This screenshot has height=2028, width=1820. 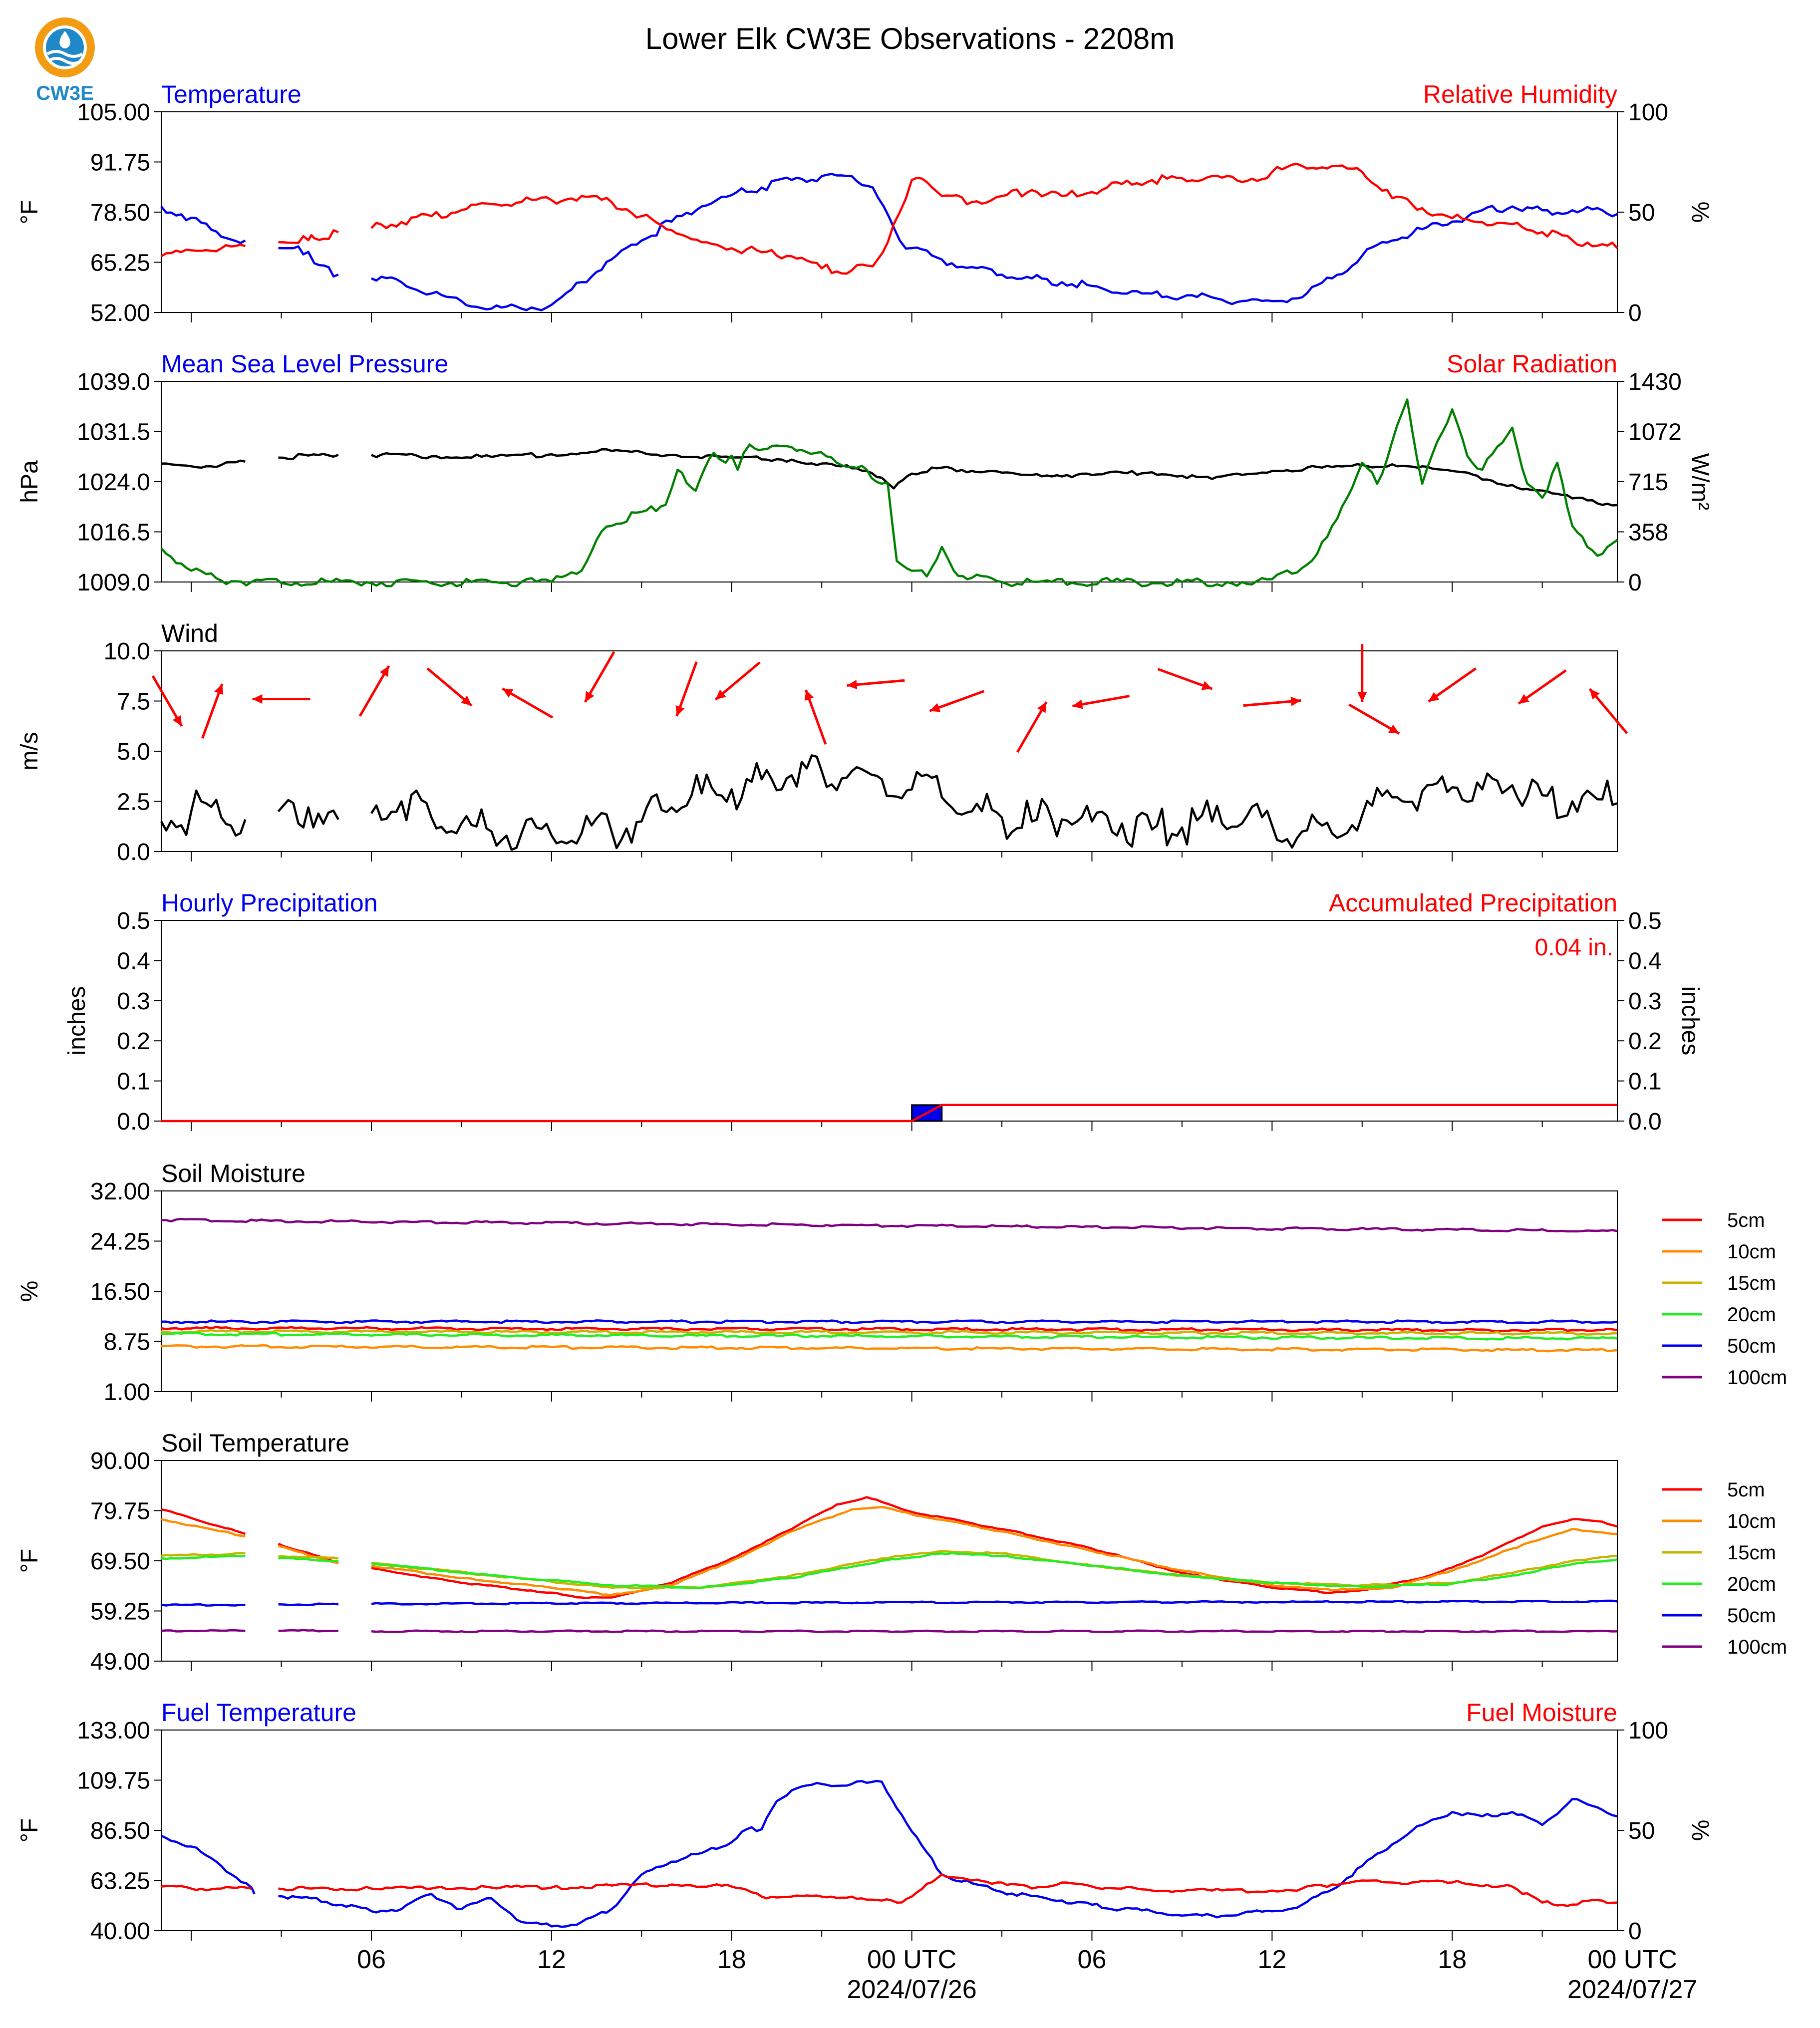 I want to click on panel-title-left: Soil Moisture, so click(x=233, y=1173).